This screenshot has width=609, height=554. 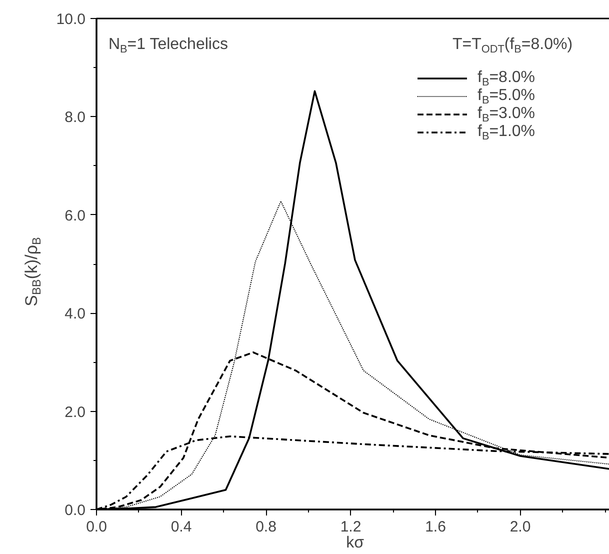 I want to click on y-tick-label: 4.0, so click(x=75, y=314).